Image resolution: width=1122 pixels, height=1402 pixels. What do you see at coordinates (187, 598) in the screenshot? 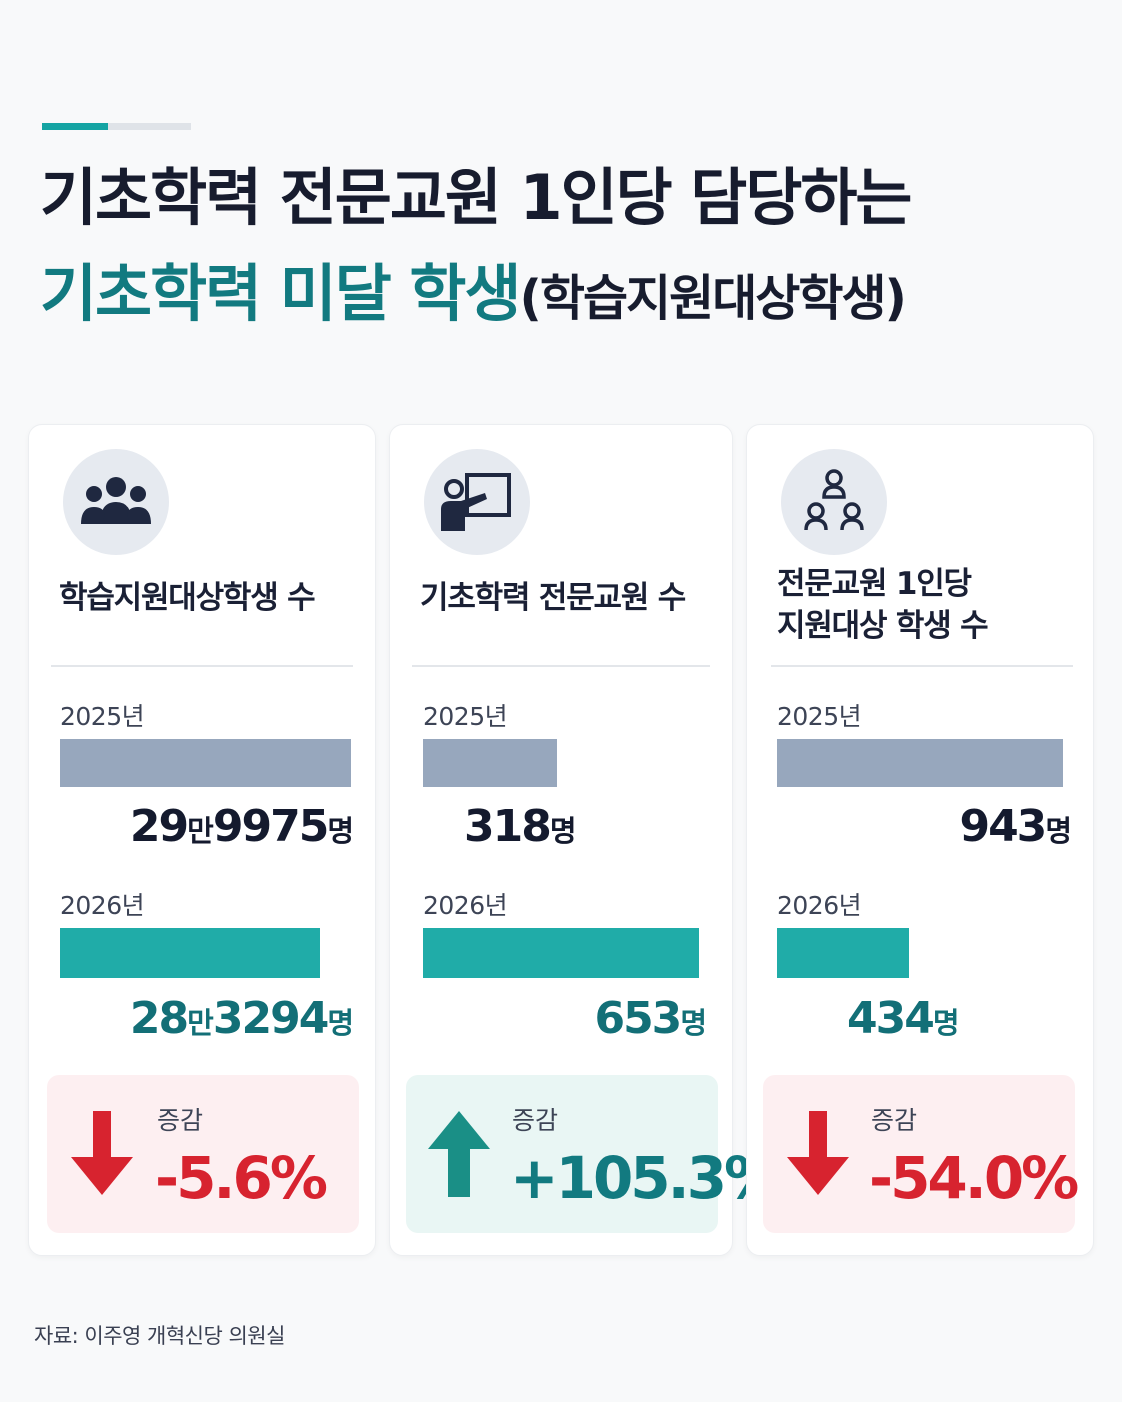
I see `card-title: 학습지원대상학생 수` at bounding box center [187, 598].